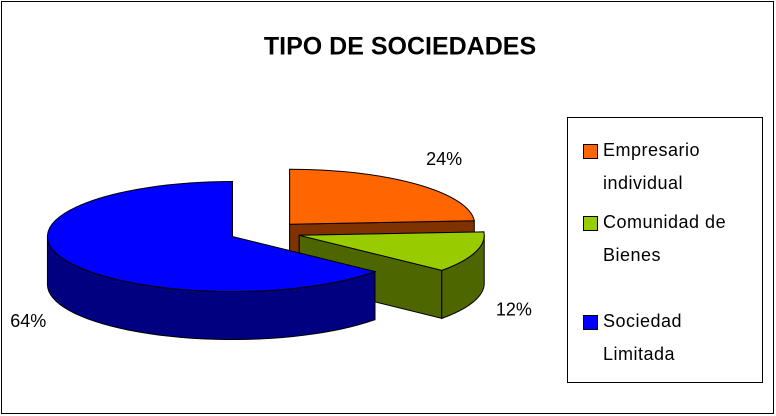 The height and width of the screenshot is (416, 776). What do you see at coordinates (28, 321) in the screenshot?
I see `data-label: 64%` at bounding box center [28, 321].